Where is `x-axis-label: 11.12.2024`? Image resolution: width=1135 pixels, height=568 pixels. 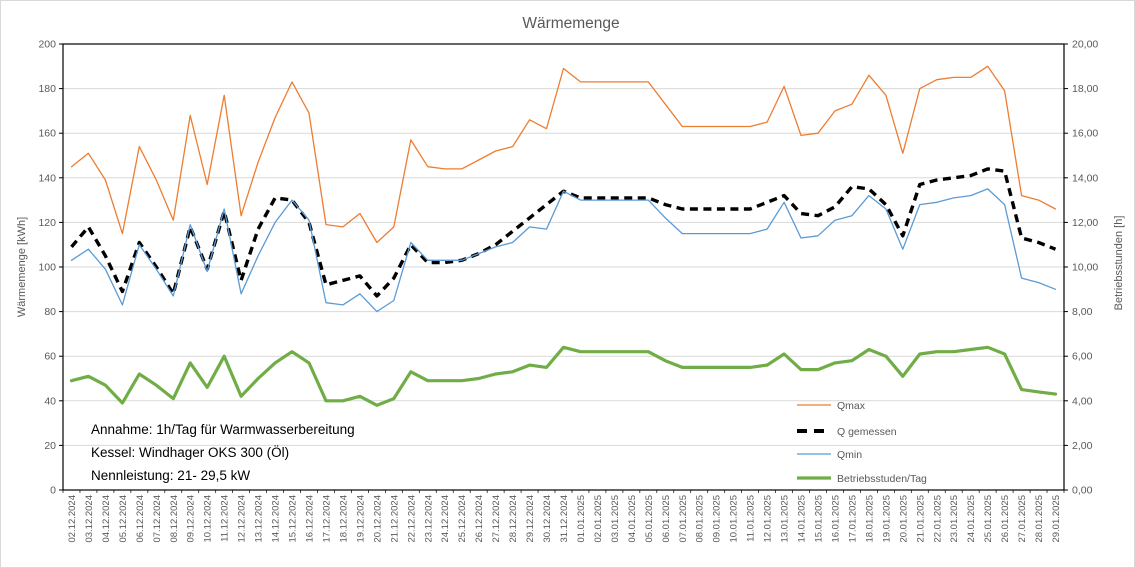 x-axis-label: 11.12.2024 is located at coordinates (225, 518).